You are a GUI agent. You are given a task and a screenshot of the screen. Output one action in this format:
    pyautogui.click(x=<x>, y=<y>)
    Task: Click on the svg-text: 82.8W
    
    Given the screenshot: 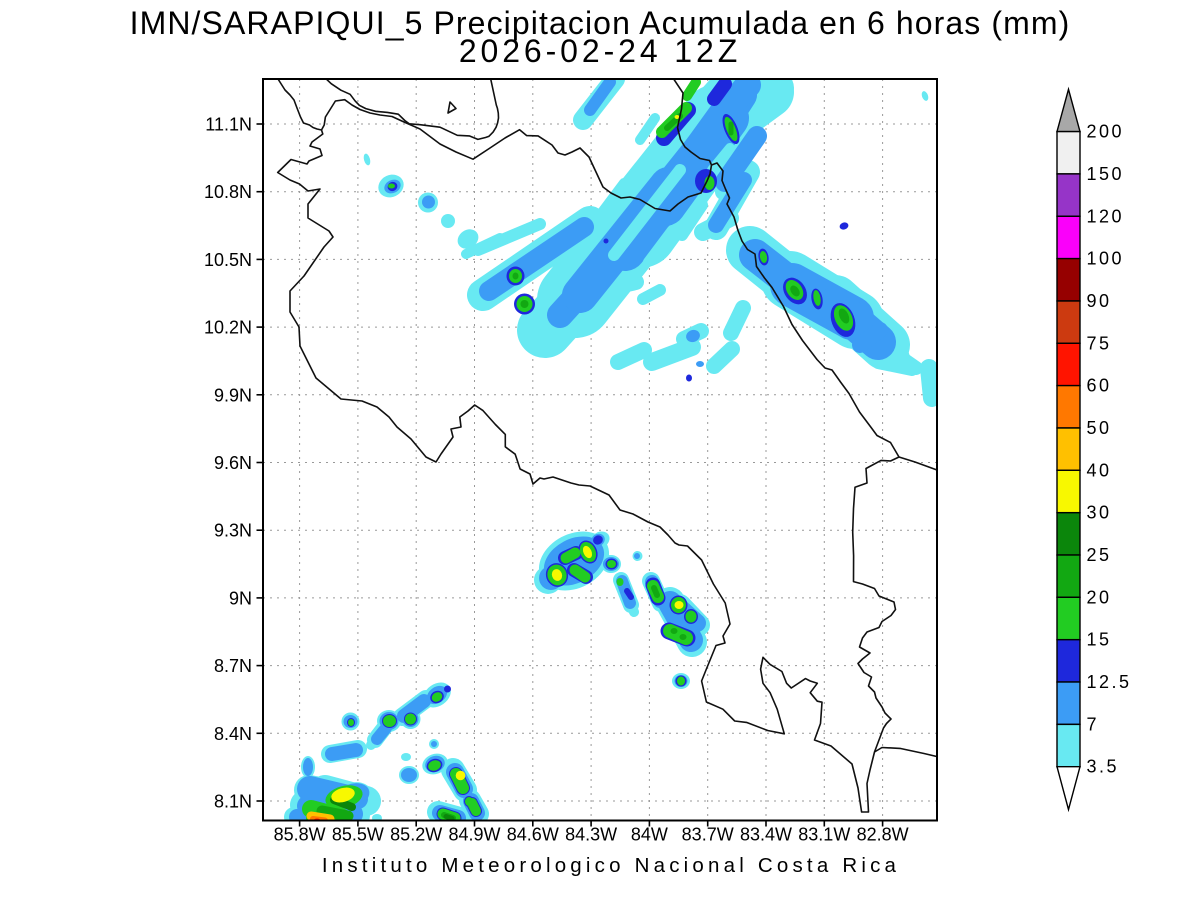 What is the action you would take?
    pyautogui.click(x=883, y=835)
    